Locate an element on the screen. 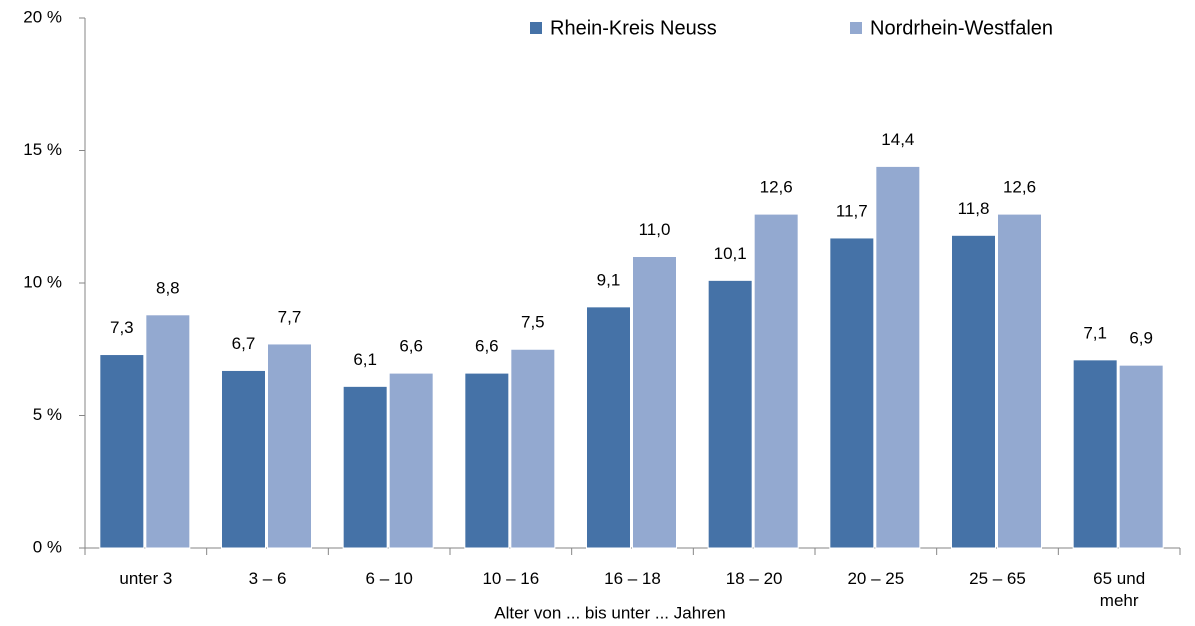  x-axis-title: Alter von ... bis unter ... Jahren is located at coordinates (610, 612).